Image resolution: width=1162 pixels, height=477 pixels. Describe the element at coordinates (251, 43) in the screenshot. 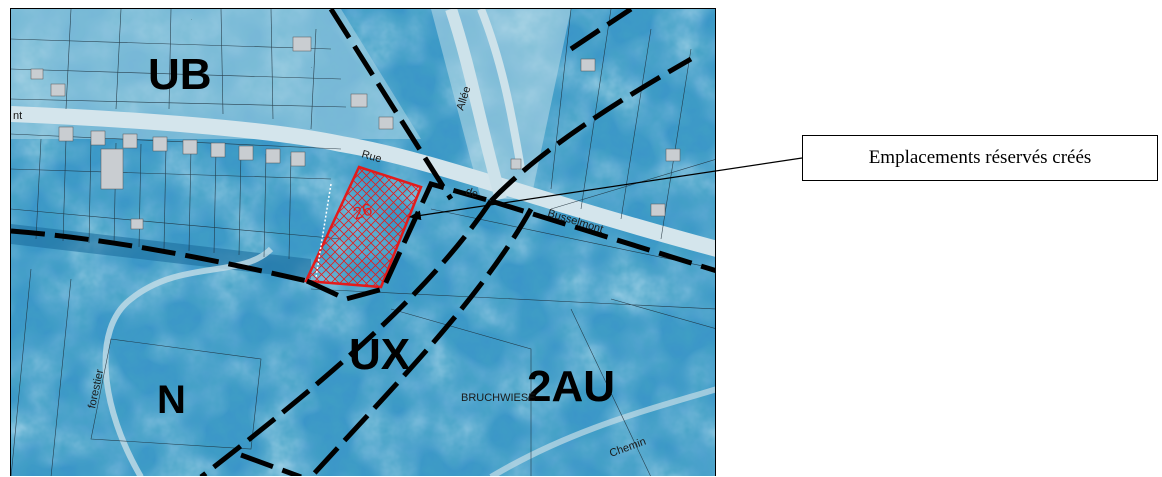

I see `parcel-numbers: ··` at that location.